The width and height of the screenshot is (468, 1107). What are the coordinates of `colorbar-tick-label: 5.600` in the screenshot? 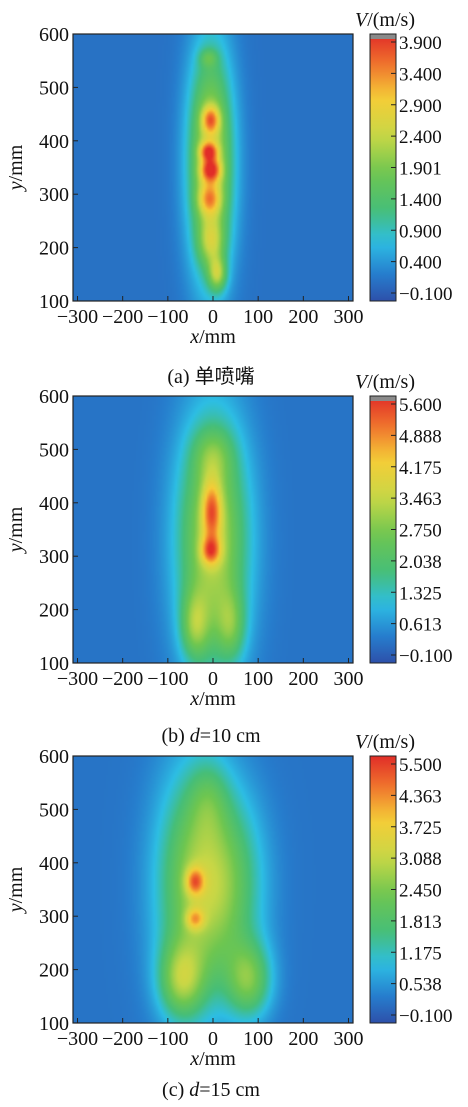 It's located at (420, 405).